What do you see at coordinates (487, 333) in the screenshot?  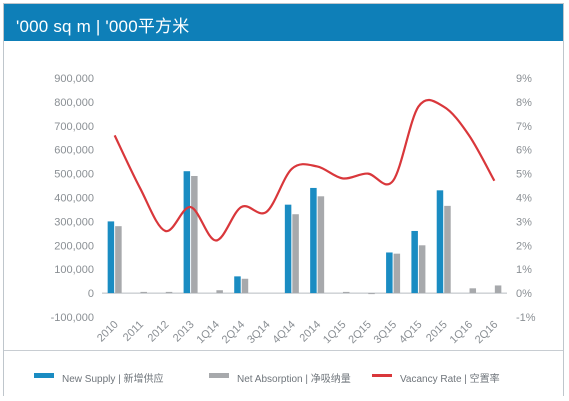 I see `x-category-label: 2Q16` at bounding box center [487, 333].